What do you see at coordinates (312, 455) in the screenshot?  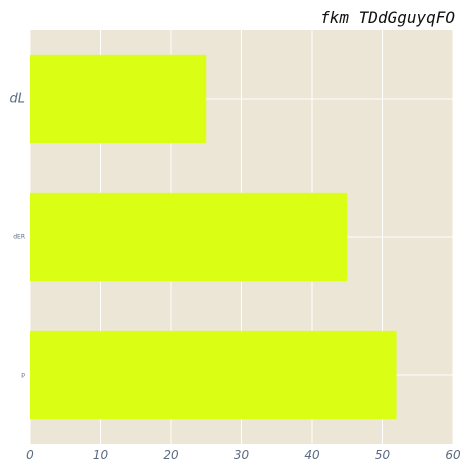 I see `x-tick-label: 40` at bounding box center [312, 455].